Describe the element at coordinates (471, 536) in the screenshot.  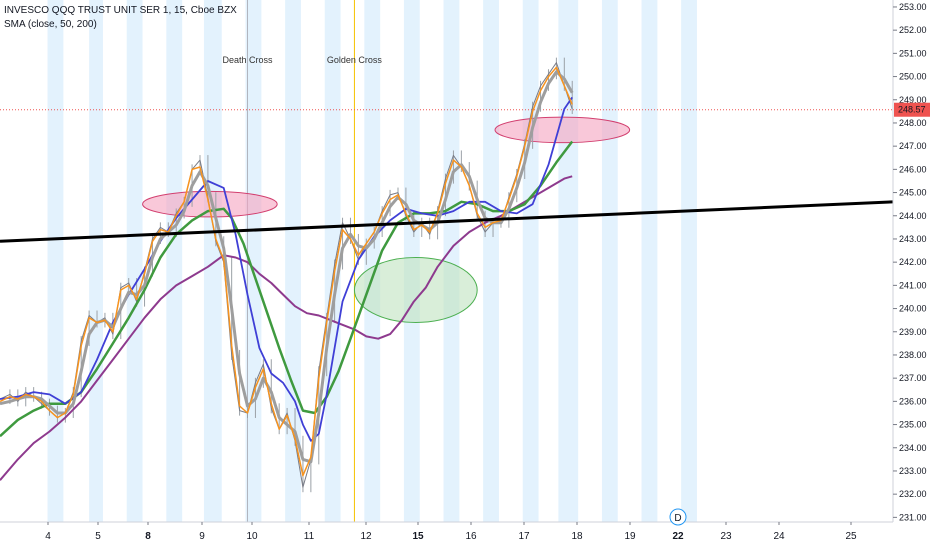
I see `x-tick-label-8: 16` at that location.